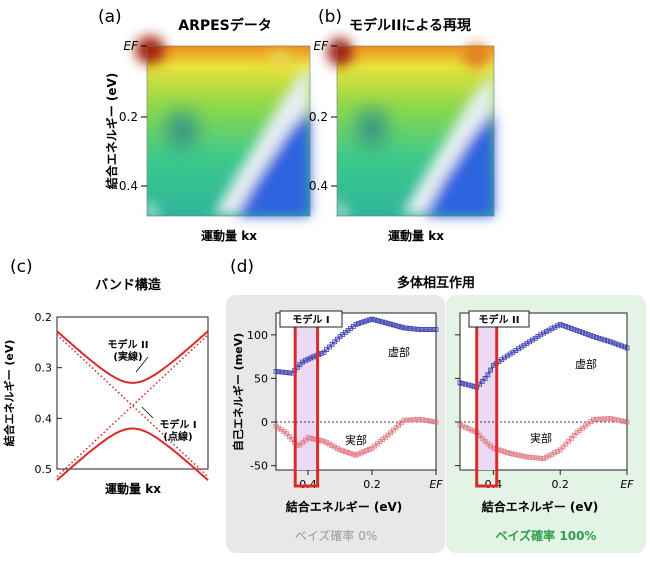 The width and height of the screenshot is (650, 563). I want to click on band-ytick-label: 0.3, so click(44, 368).